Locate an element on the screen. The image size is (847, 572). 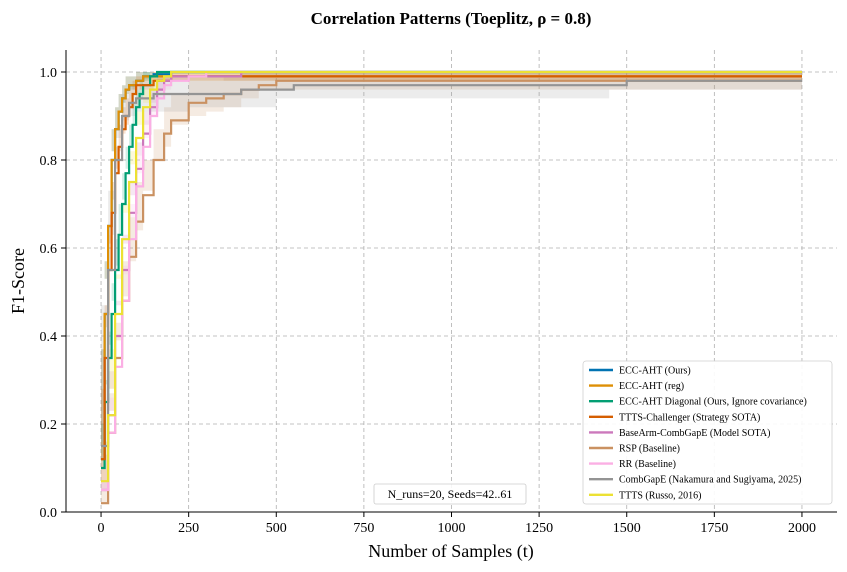
legend-label: CombGapE (Nakamura and Sugiyama, 2025) is located at coordinates (710, 480).